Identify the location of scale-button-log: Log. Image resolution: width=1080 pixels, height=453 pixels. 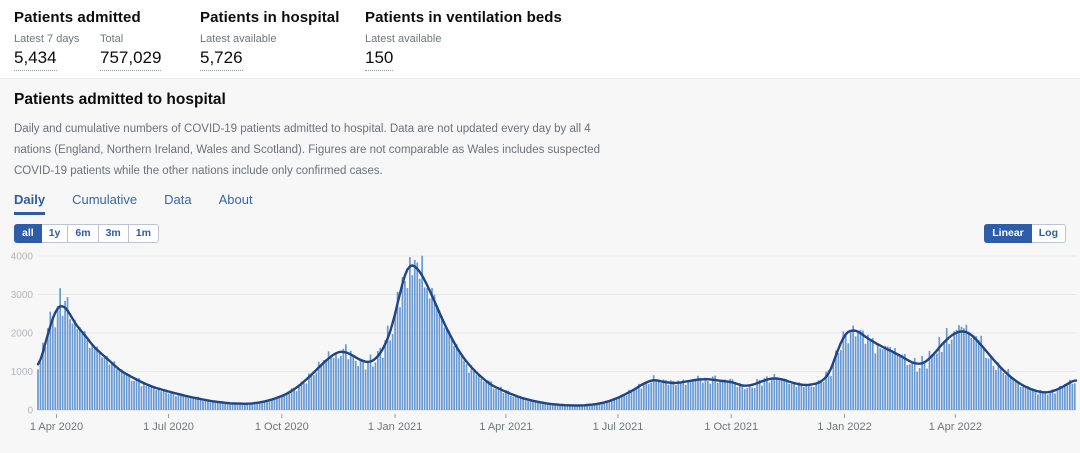
(1048, 233).